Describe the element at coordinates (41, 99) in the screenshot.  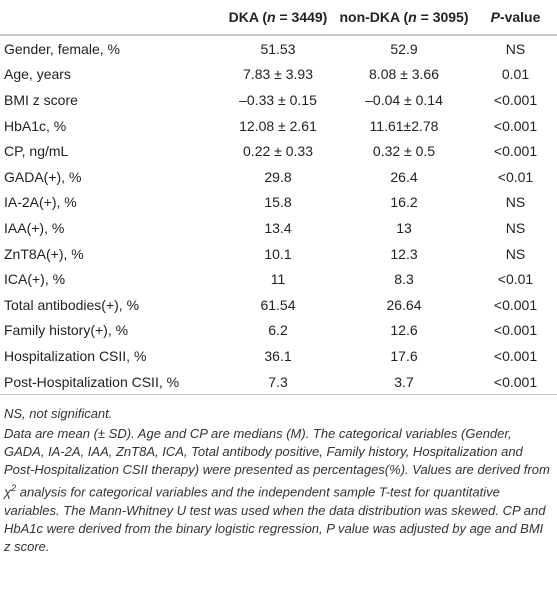
I see `row-label: BMI z score` at that location.